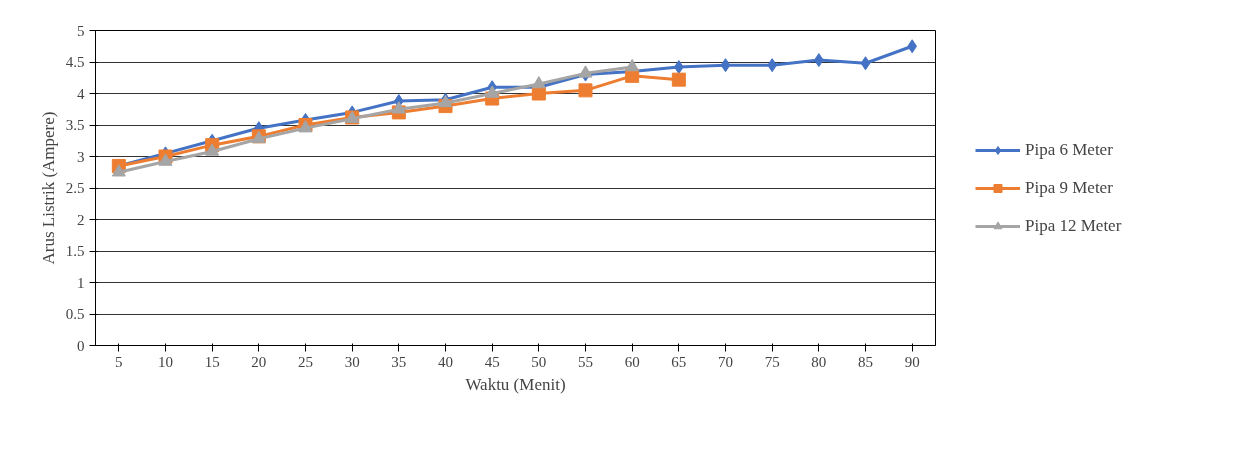 Image resolution: width=1247 pixels, height=470 pixels. I want to click on x-tick-label: 55, so click(585, 361).